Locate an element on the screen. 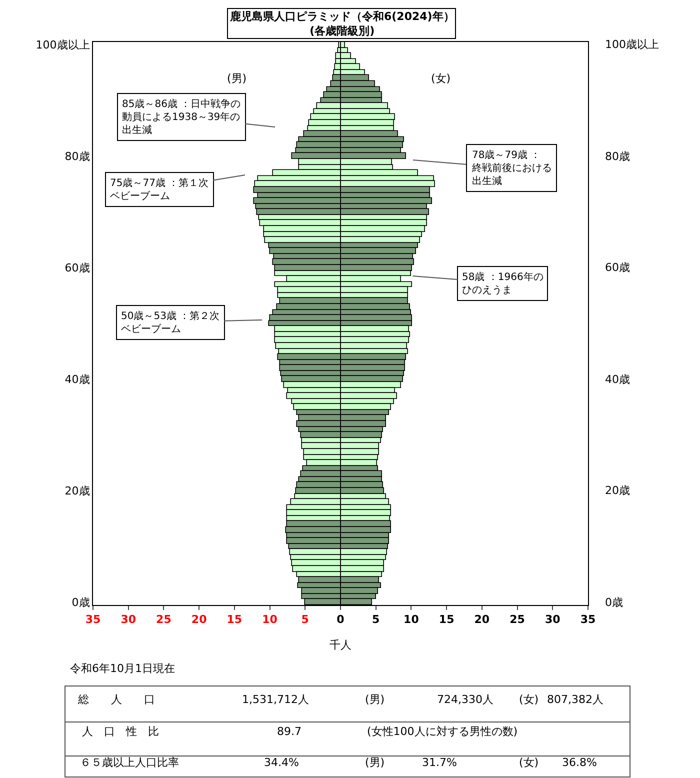 Image resolution: width=700 pixels, height=778 pixels. annotation: 85歳～86歳 ：日中戦争の動員による1938～39年の出生減 is located at coordinates (181, 117).